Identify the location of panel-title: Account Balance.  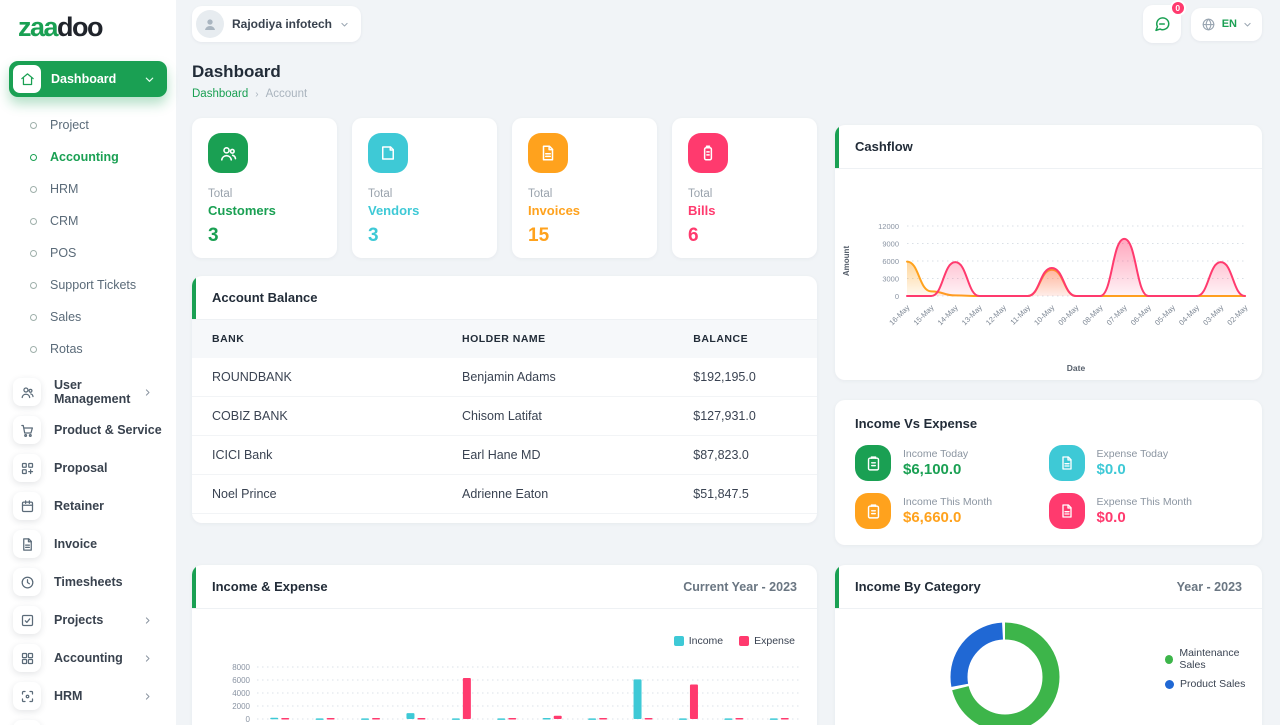
(265, 297).